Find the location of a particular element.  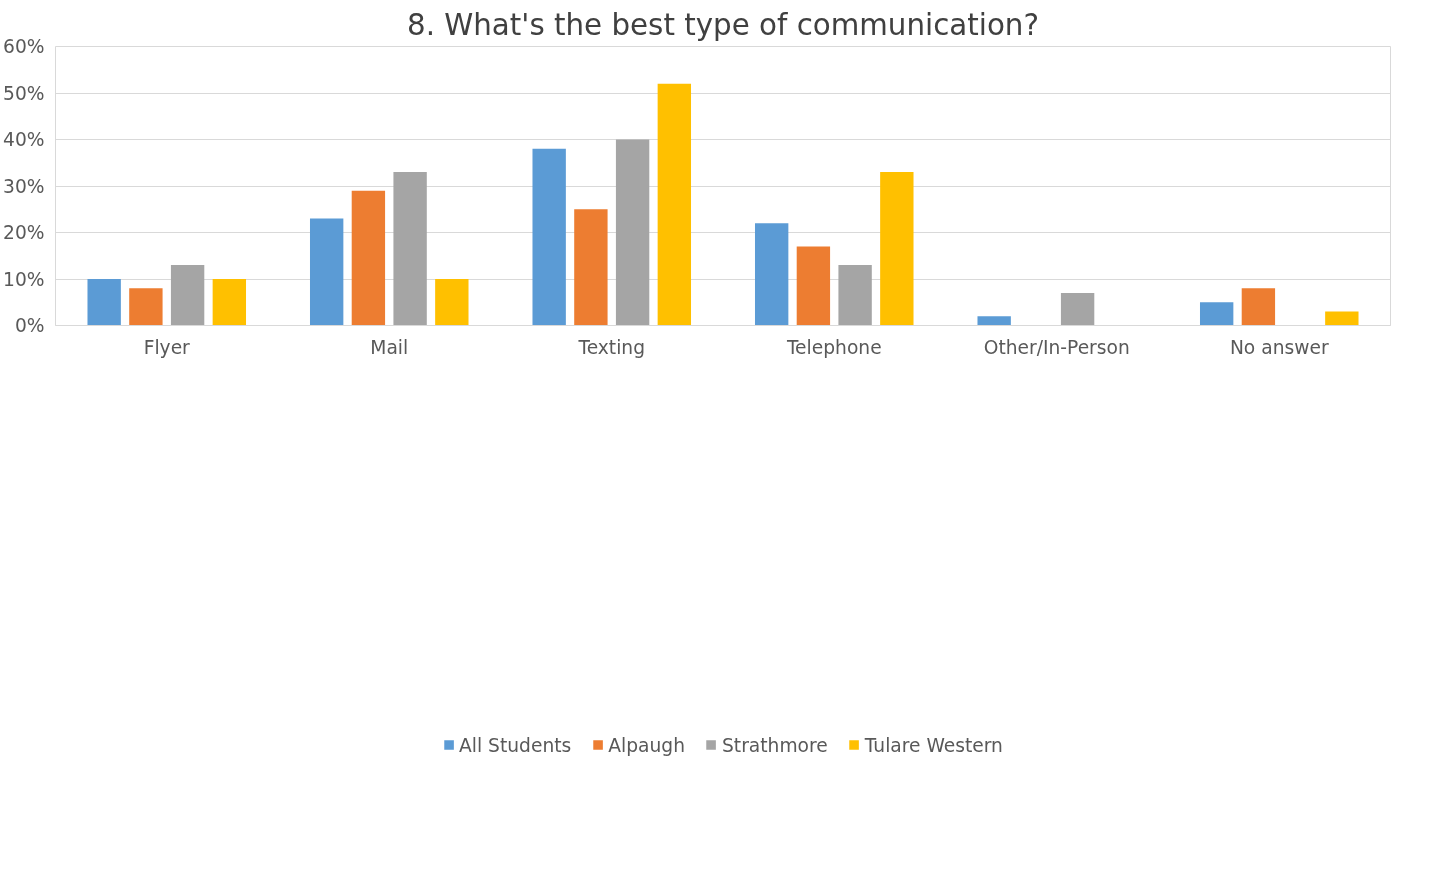

y-tick-label: 50% is located at coordinates (24, 93).